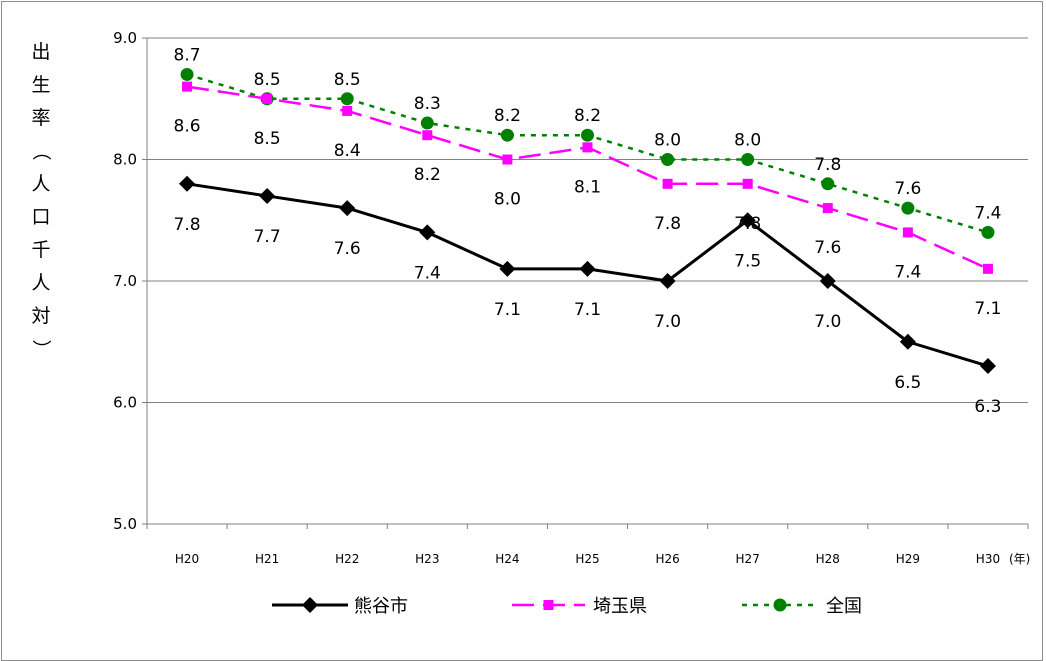 This screenshot has width=1046, height=661. I want to click on data-label: 7.7, so click(267, 237).